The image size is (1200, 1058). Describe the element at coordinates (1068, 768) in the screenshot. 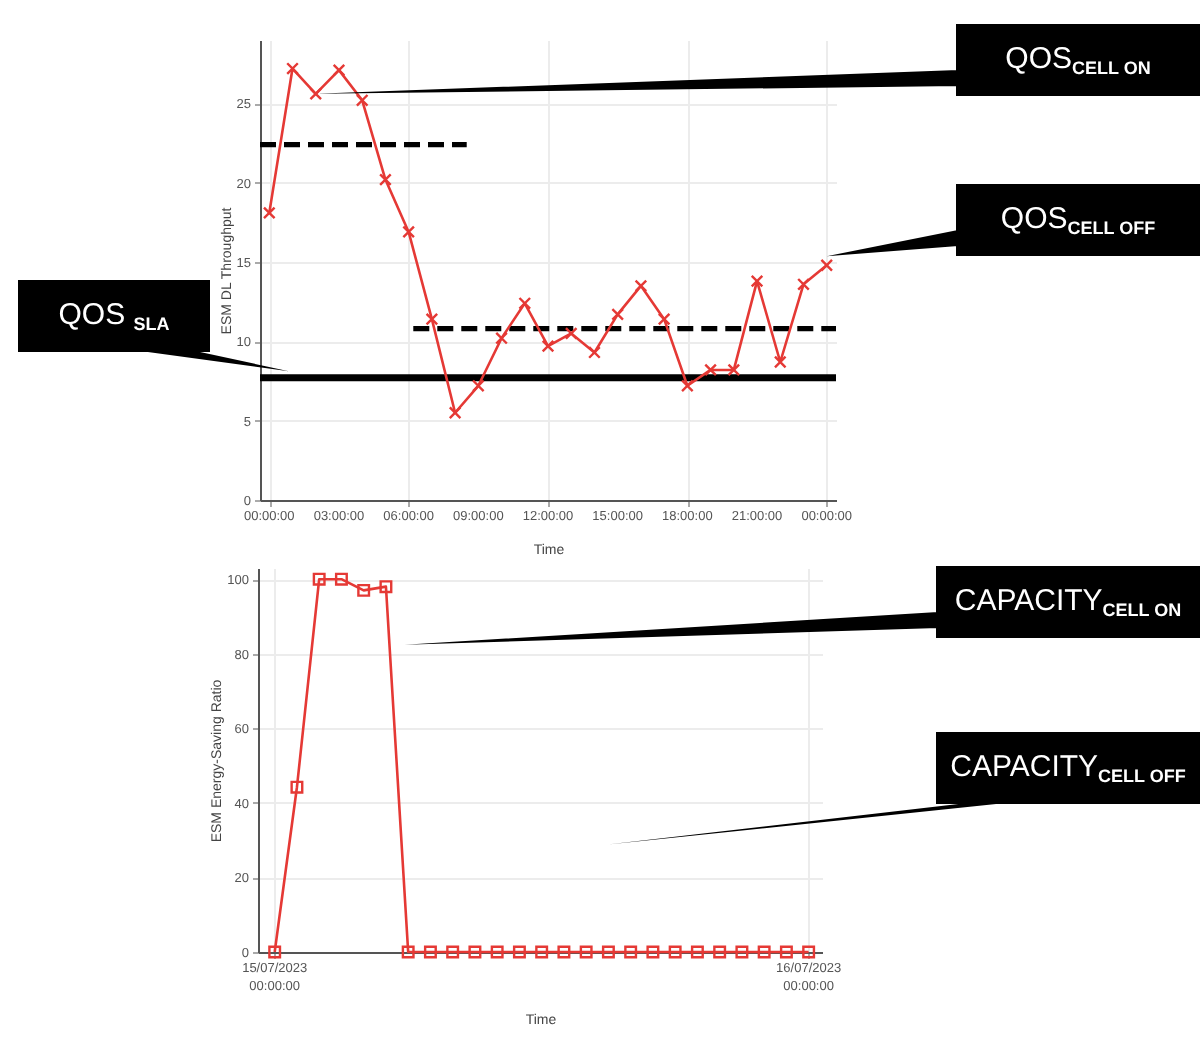

I see `text: CAPACITY$_{CELL OFF}$` at that location.